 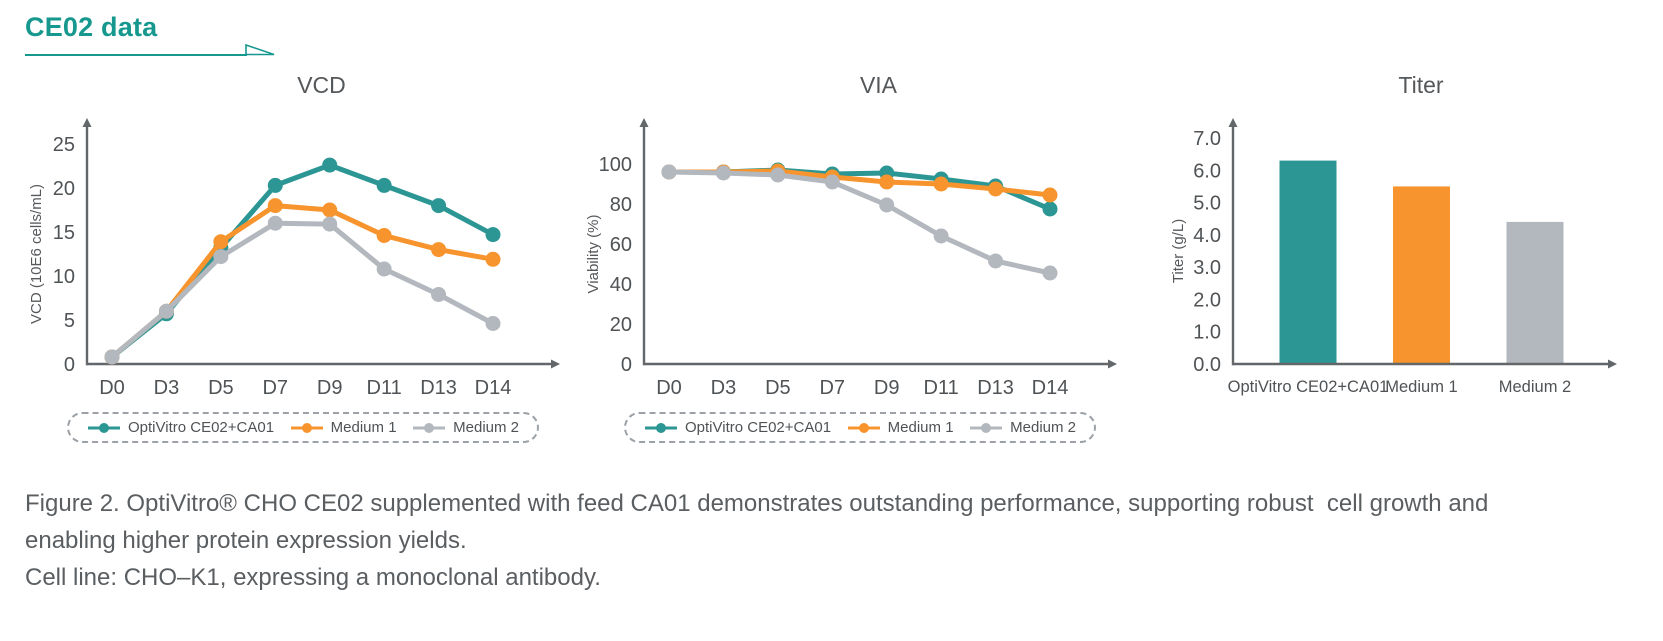 What do you see at coordinates (758, 427) in the screenshot?
I see `legend-label: OptiVitro CE02+CA01` at bounding box center [758, 427].